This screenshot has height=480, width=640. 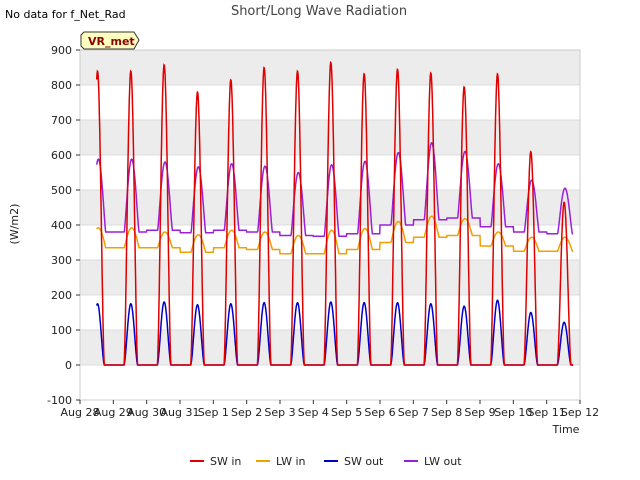 What do you see at coordinates (68, 365) in the screenshot?
I see `y-tick-label: 0` at bounding box center [68, 365].